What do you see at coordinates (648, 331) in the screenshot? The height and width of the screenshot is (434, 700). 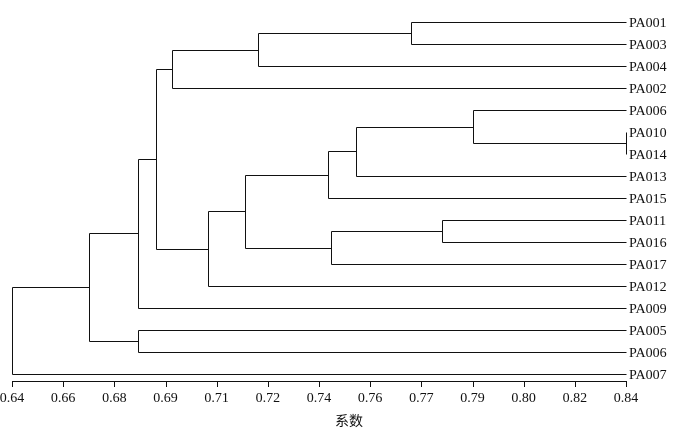 I see `leaf-label: PA005` at bounding box center [648, 331].